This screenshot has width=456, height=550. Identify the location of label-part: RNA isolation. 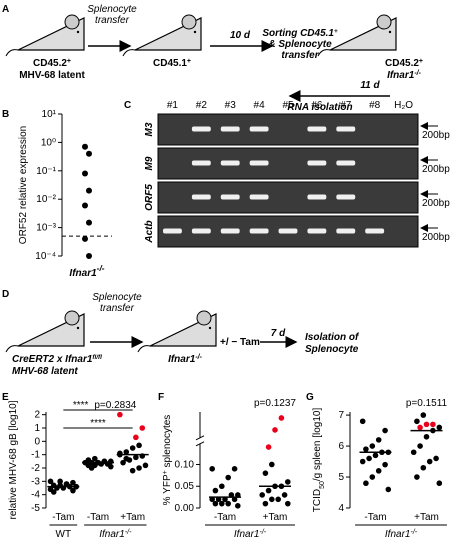
(319, 107).